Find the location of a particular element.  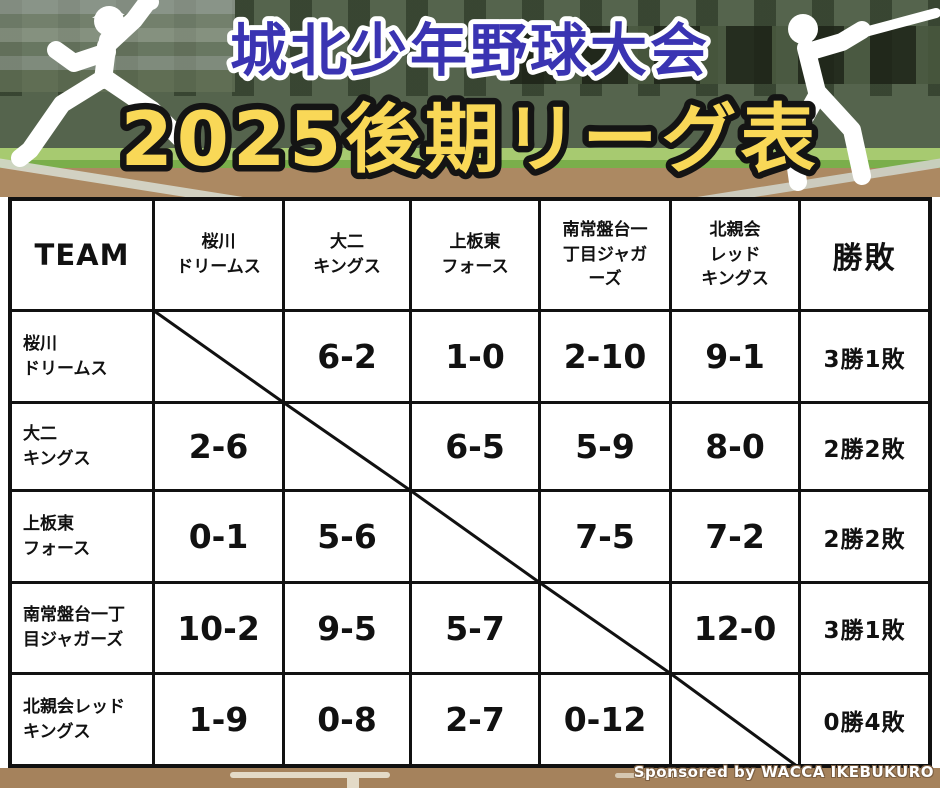

grass-band is located at coordinates (470, 159).